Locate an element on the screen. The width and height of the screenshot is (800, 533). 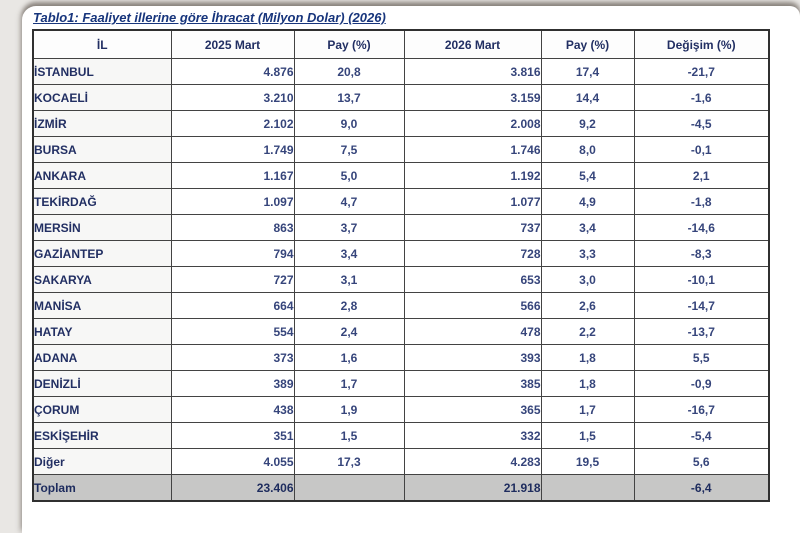
province-cell: MERSİN is located at coordinates (102, 227).